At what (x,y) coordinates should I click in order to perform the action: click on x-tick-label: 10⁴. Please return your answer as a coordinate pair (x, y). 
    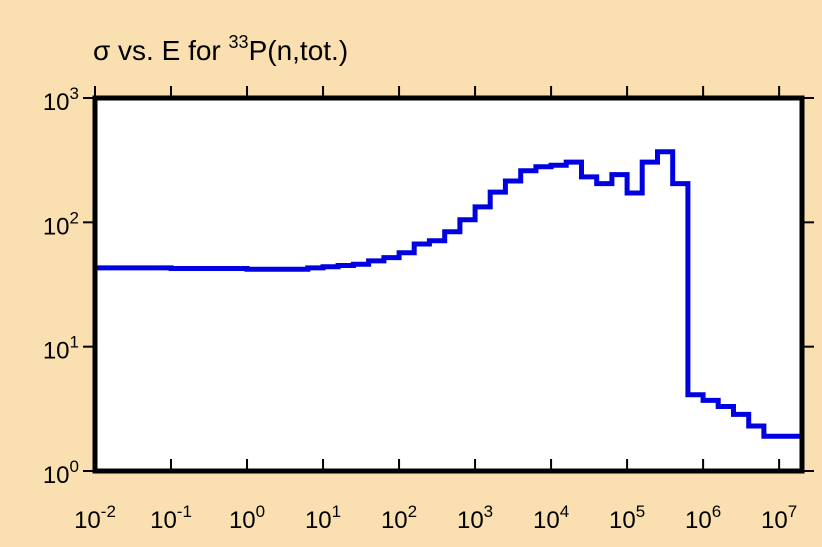
    Looking at the image, I should click on (551, 518).